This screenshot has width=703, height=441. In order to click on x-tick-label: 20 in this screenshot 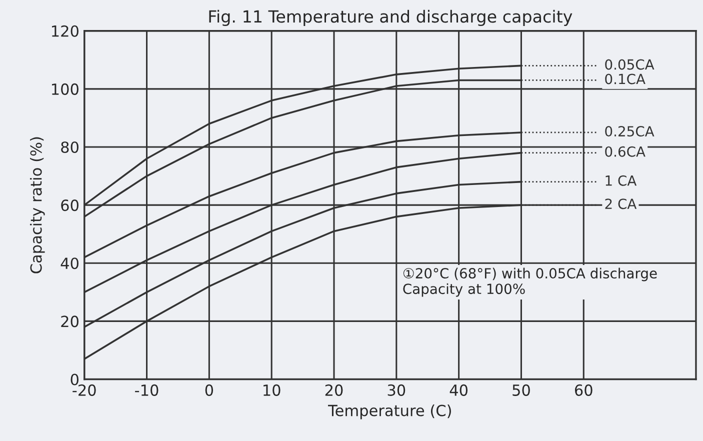, I will do `click(334, 390)`.